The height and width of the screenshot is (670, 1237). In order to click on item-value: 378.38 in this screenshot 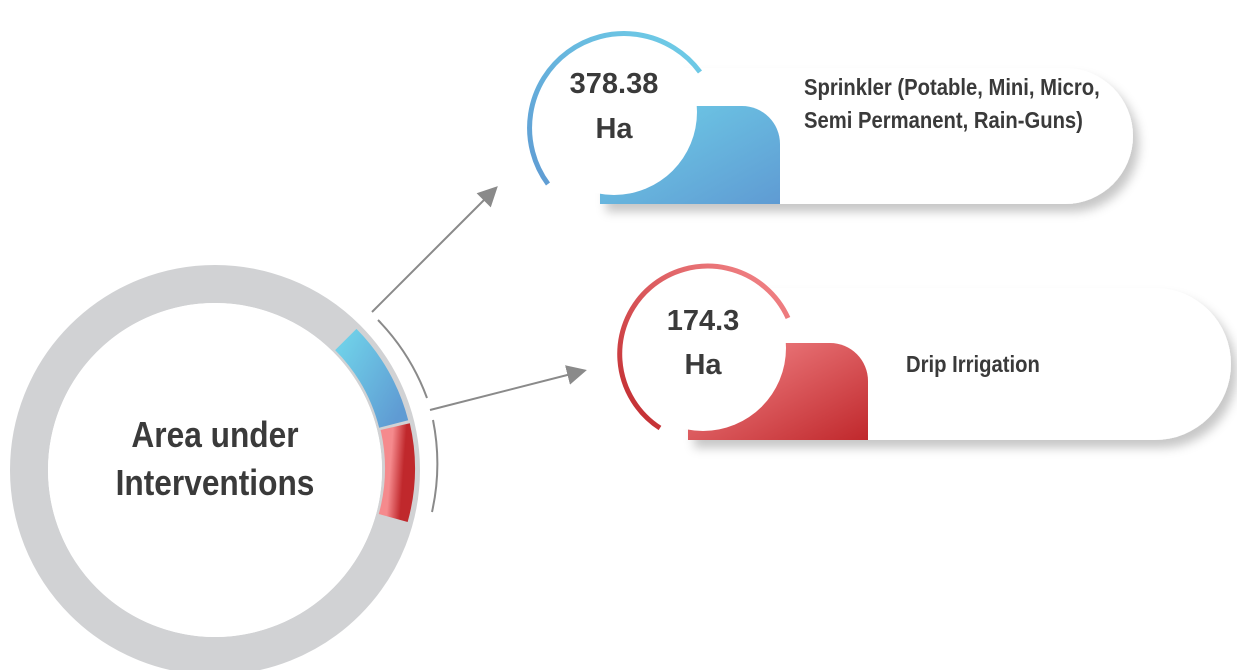, I will do `click(614, 84)`.